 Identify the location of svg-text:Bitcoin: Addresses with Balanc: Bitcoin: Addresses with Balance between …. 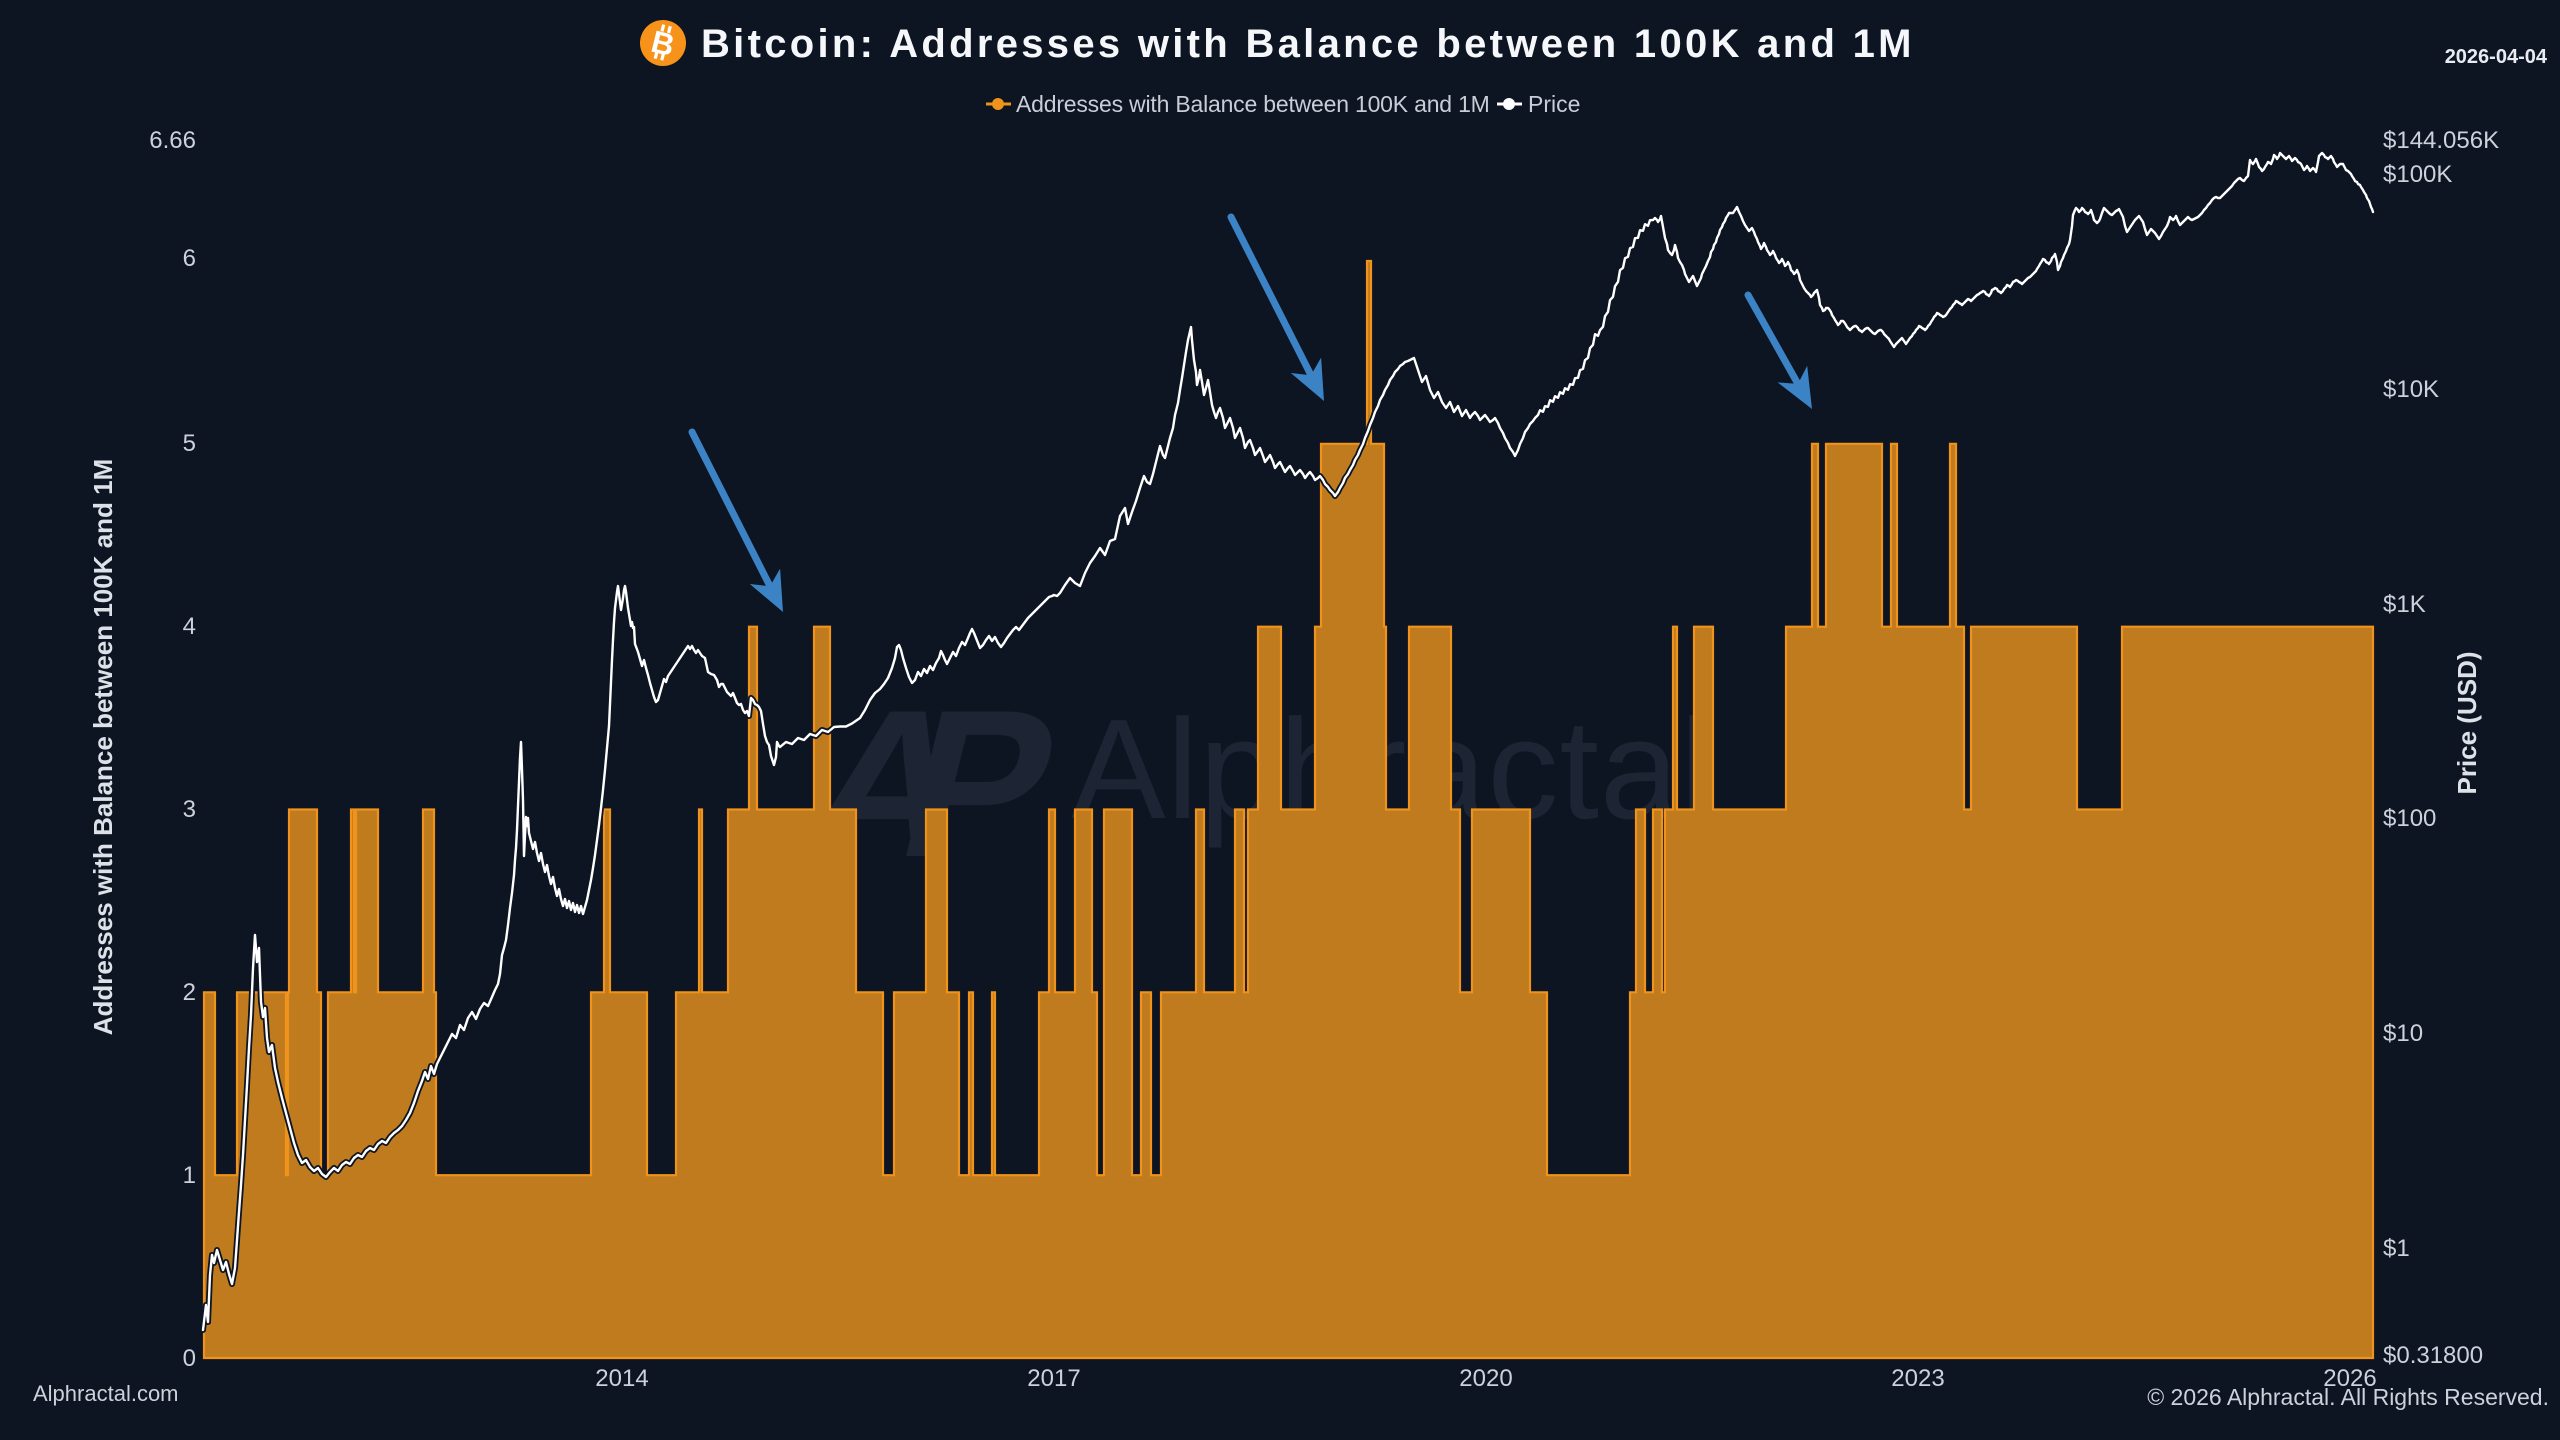
(1308, 44).